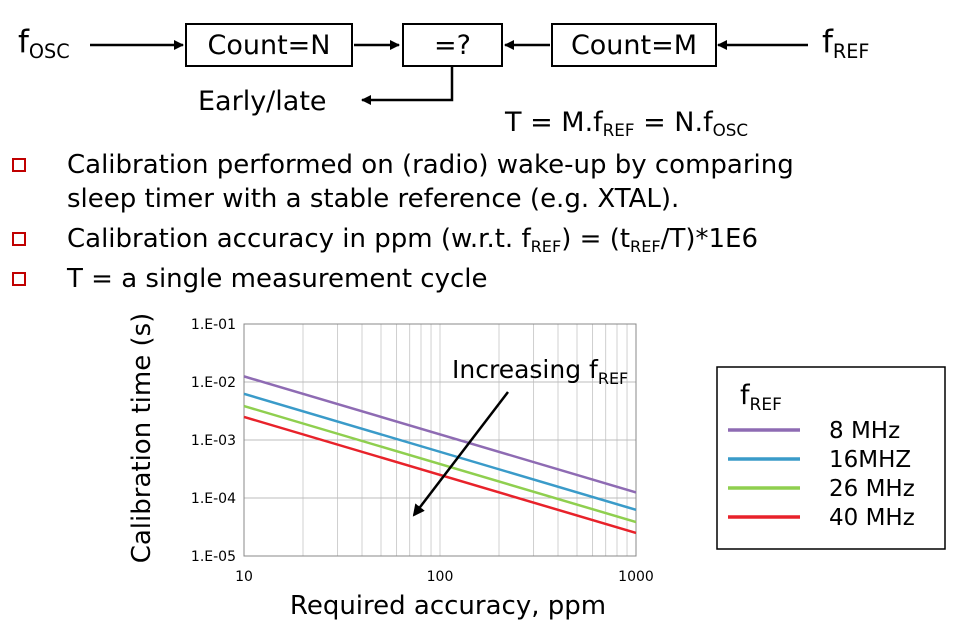  Describe the element at coordinates (872, 489) in the screenshot. I see `legend-entry-label: 26 MHz` at that location.